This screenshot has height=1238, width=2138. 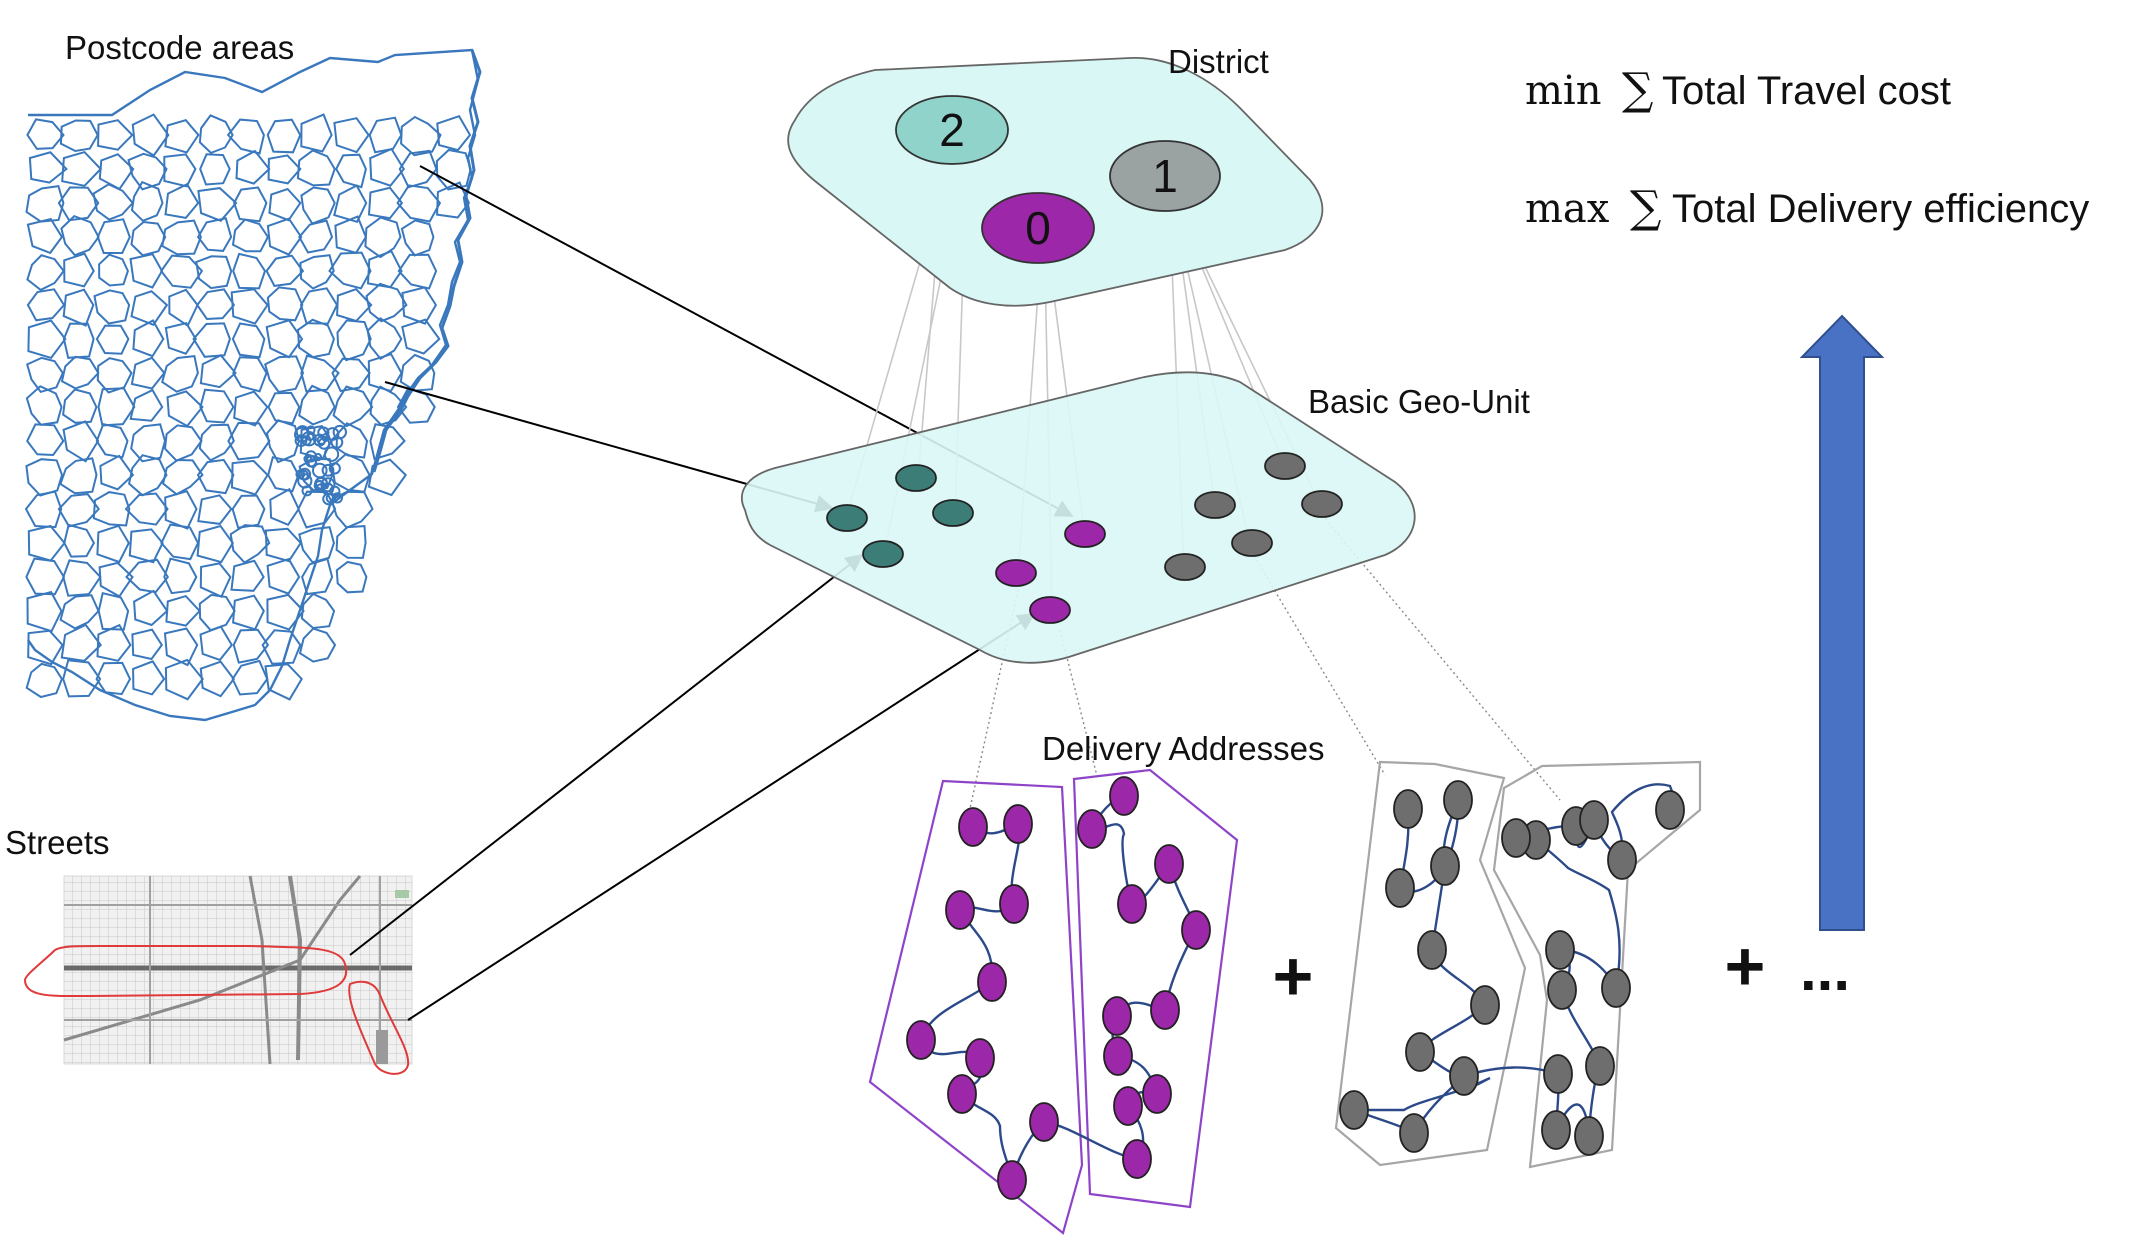 I want to click on plus-sign-2: +, so click(x=1745, y=966).